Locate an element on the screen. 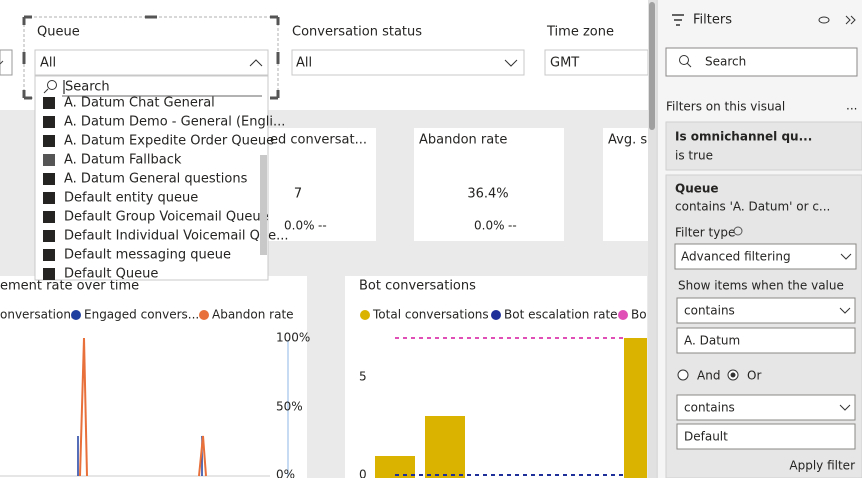 This screenshot has width=862, height=478. legend-label: Bo is located at coordinates (639, 315).